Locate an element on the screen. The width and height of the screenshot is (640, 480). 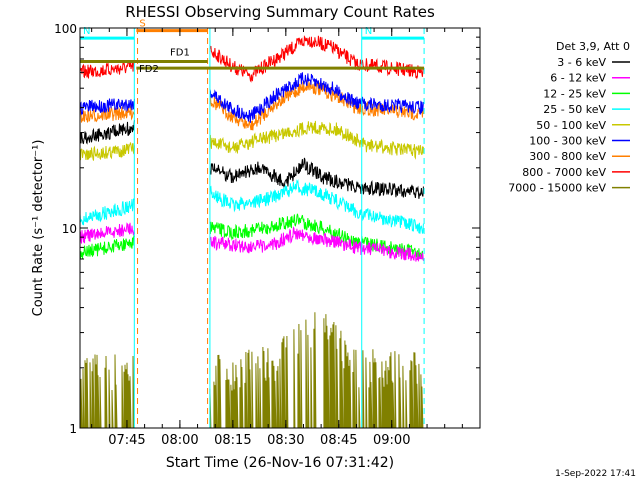
y-axis-label: Count Rate (s⁻¹ detector⁻¹) is located at coordinates (38, 228).